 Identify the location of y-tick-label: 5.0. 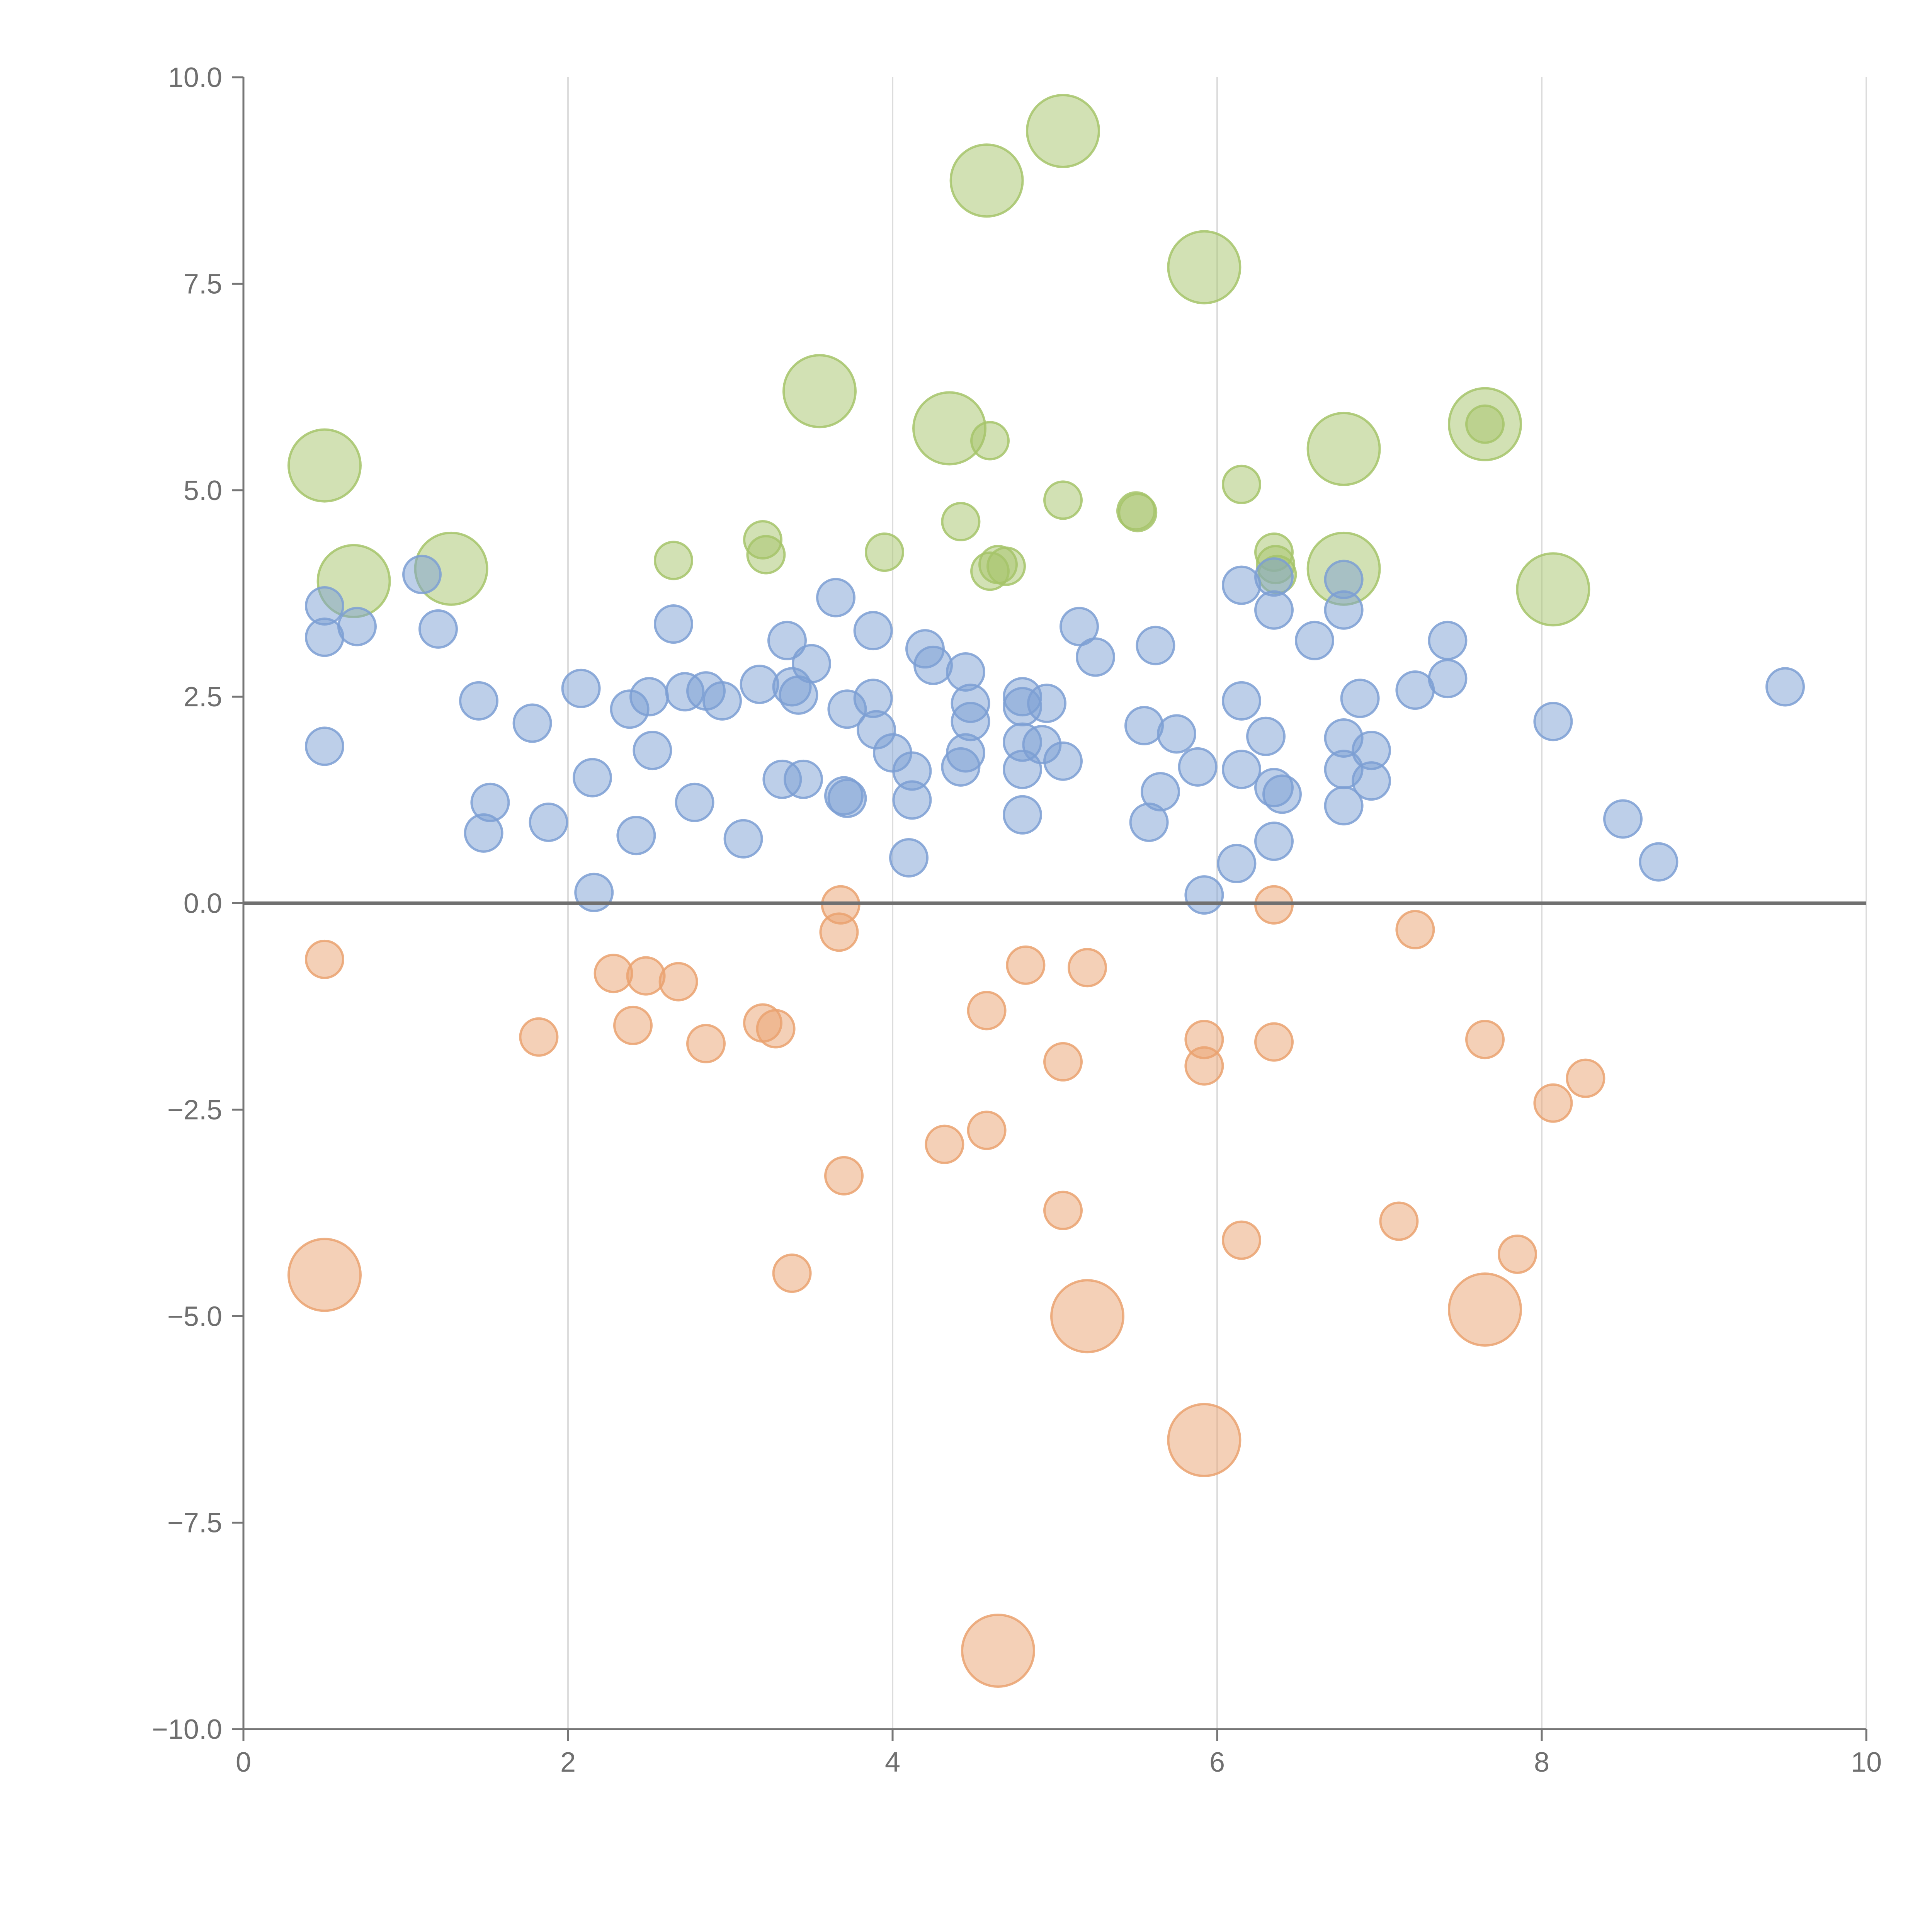
(203, 491).